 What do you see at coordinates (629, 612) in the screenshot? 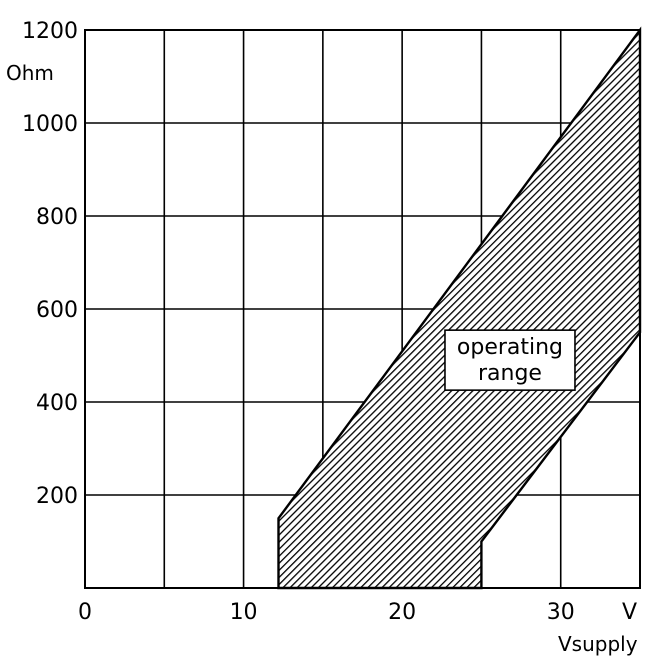
I see `x-unit-label: V` at bounding box center [629, 612].